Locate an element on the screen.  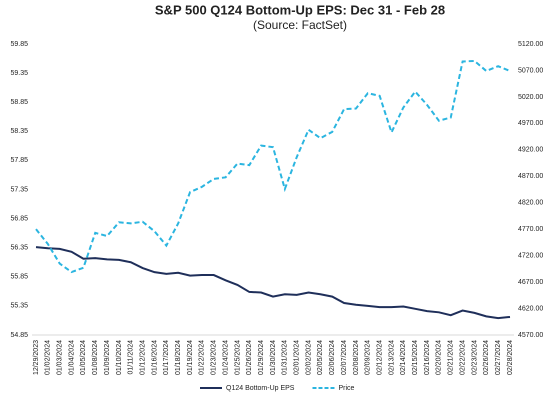
x-tick-label: 01/04/2024 is located at coordinates (71, 357).